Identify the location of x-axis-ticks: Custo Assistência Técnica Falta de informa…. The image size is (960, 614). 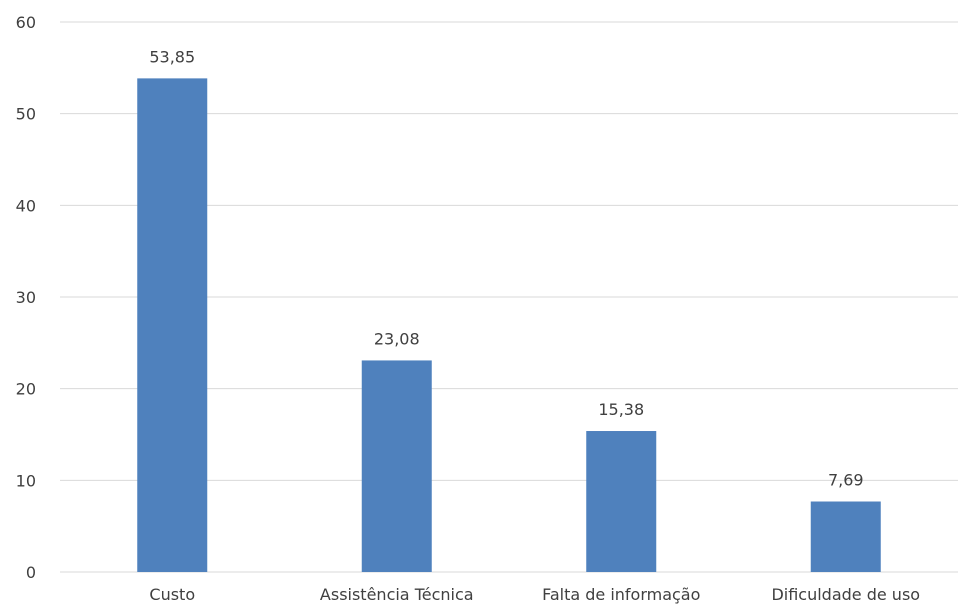
(534, 594).